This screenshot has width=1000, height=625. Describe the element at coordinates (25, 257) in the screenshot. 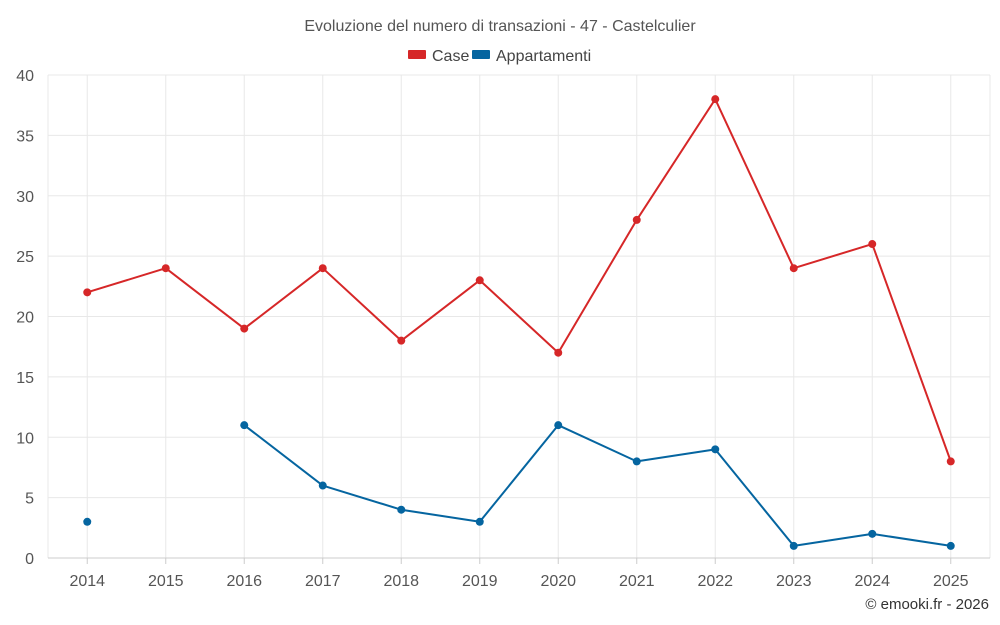

I see `y-tick-label: 25` at that location.